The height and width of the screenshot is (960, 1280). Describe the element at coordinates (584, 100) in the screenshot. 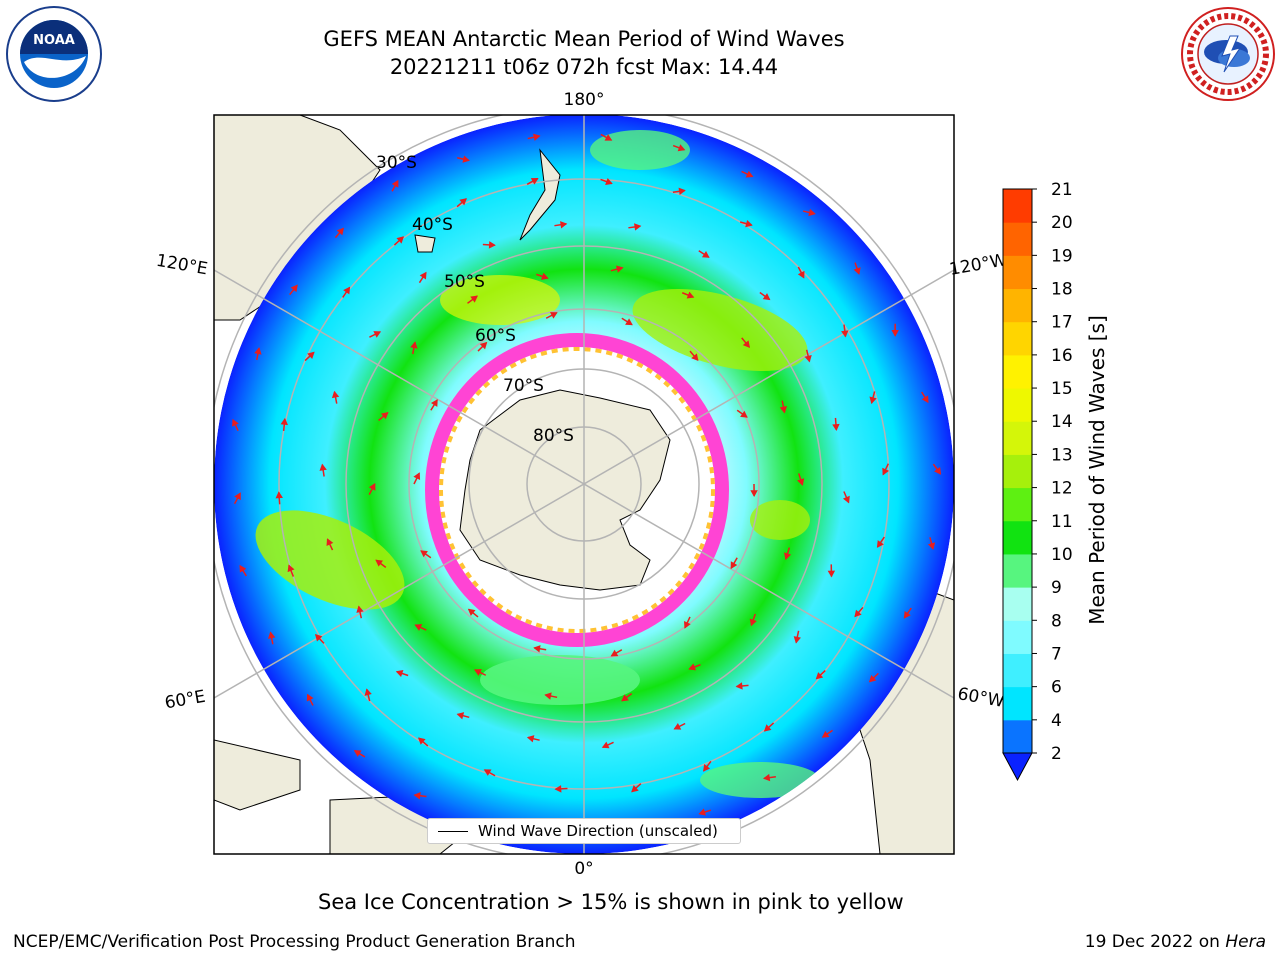

I see `lon-label-180: 180°` at that location.